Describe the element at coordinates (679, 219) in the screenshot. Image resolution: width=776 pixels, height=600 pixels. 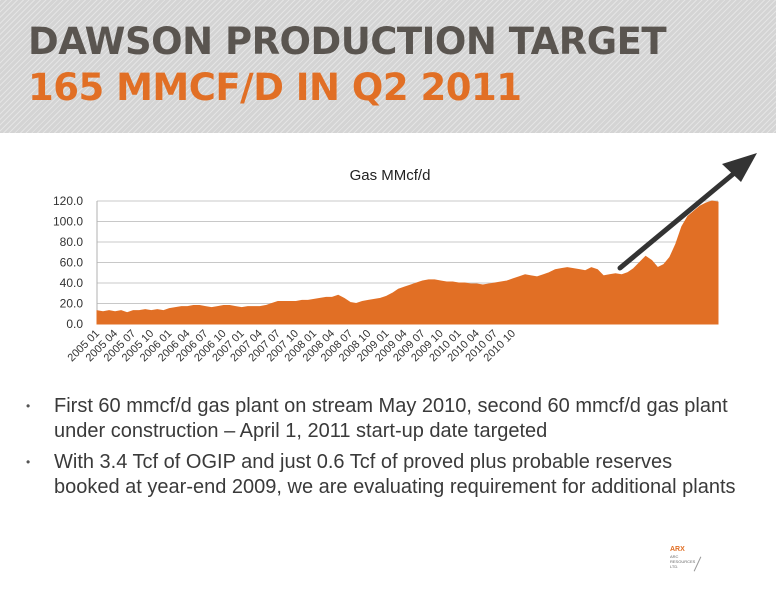
I see `trend-arrow-shaft` at that location.